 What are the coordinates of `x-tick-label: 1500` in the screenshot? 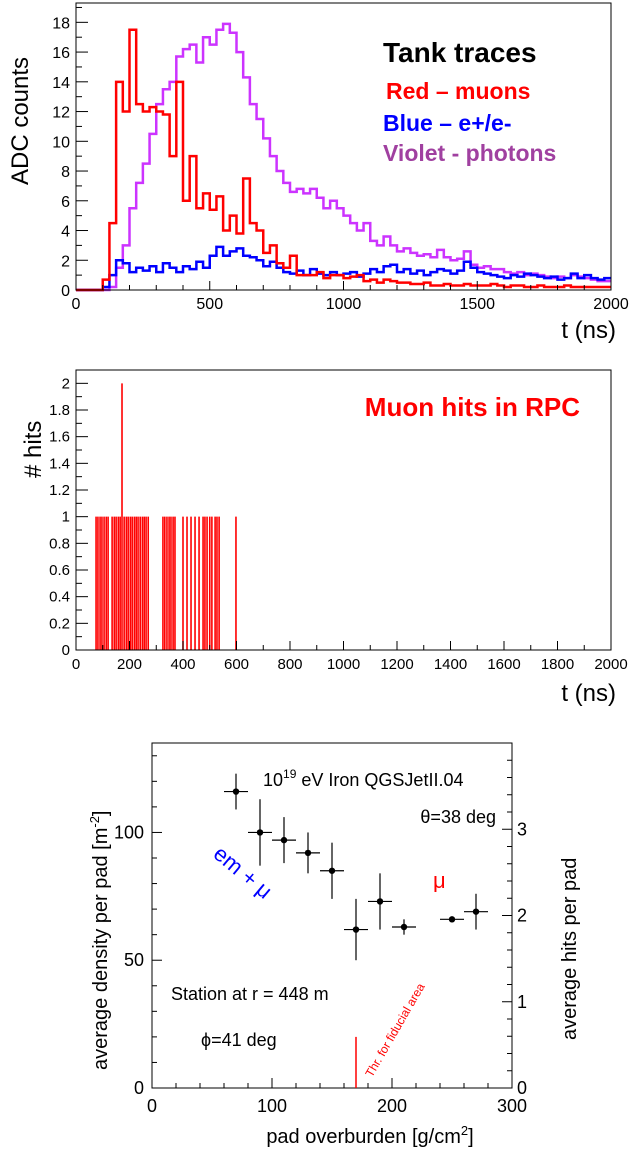 It's located at (477, 304).